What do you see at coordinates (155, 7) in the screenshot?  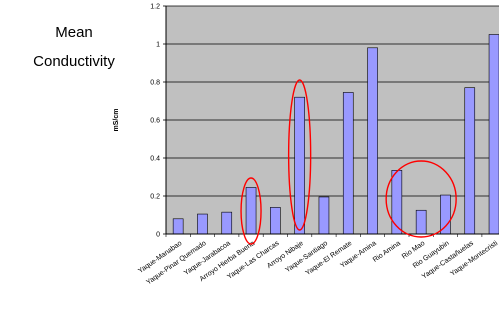 I see `y-tick-label: 1.2` at bounding box center [155, 7].